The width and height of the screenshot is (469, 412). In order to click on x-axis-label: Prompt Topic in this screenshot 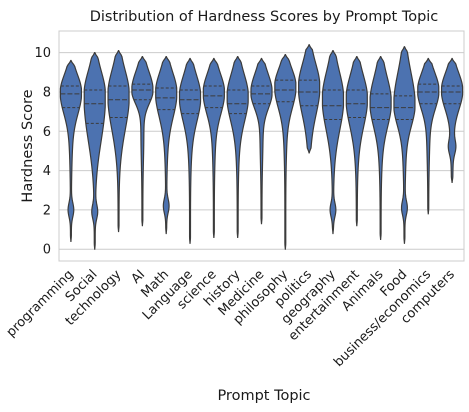, I will do `click(263, 396)`.